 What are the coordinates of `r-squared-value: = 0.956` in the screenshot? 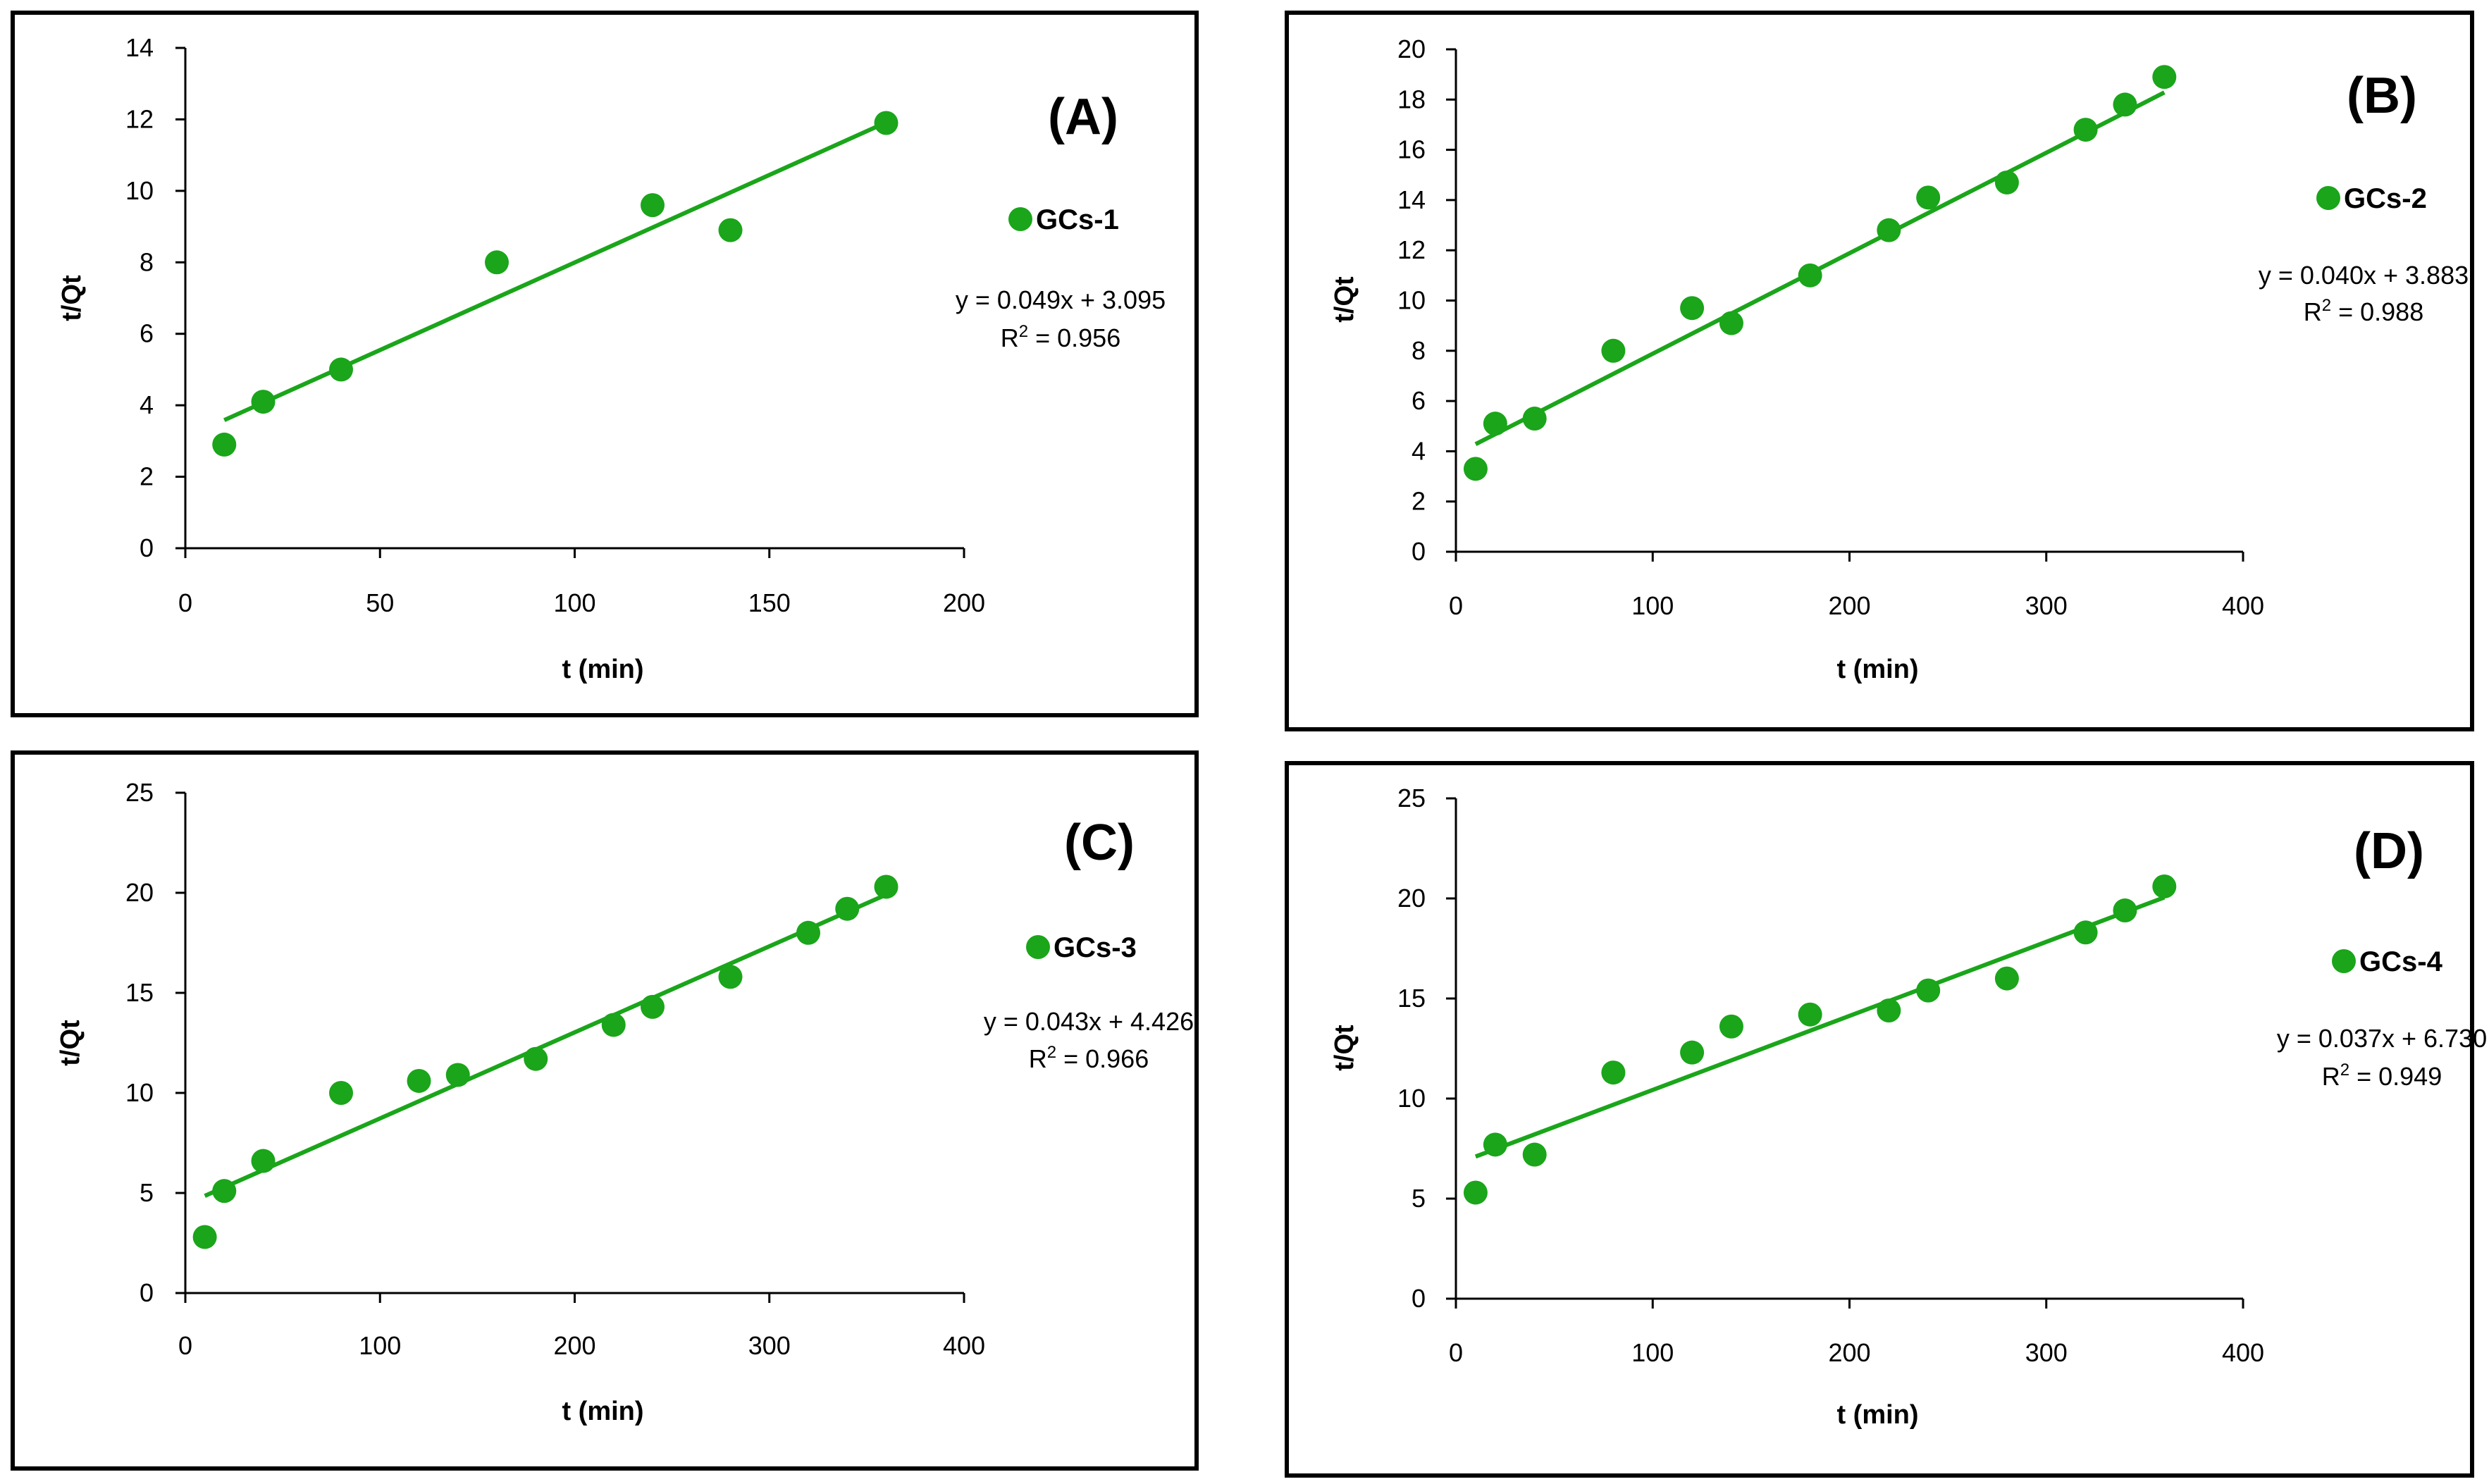 It's located at (1074, 337).